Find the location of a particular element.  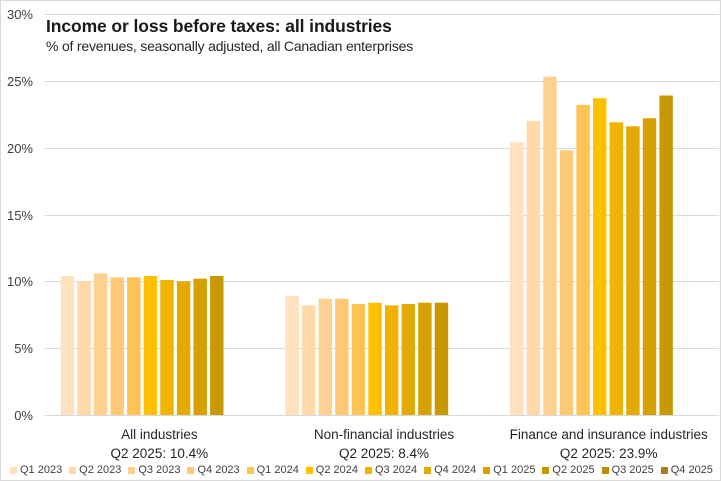

legend-label: Q2 2023 is located at coordinates (100, 470).